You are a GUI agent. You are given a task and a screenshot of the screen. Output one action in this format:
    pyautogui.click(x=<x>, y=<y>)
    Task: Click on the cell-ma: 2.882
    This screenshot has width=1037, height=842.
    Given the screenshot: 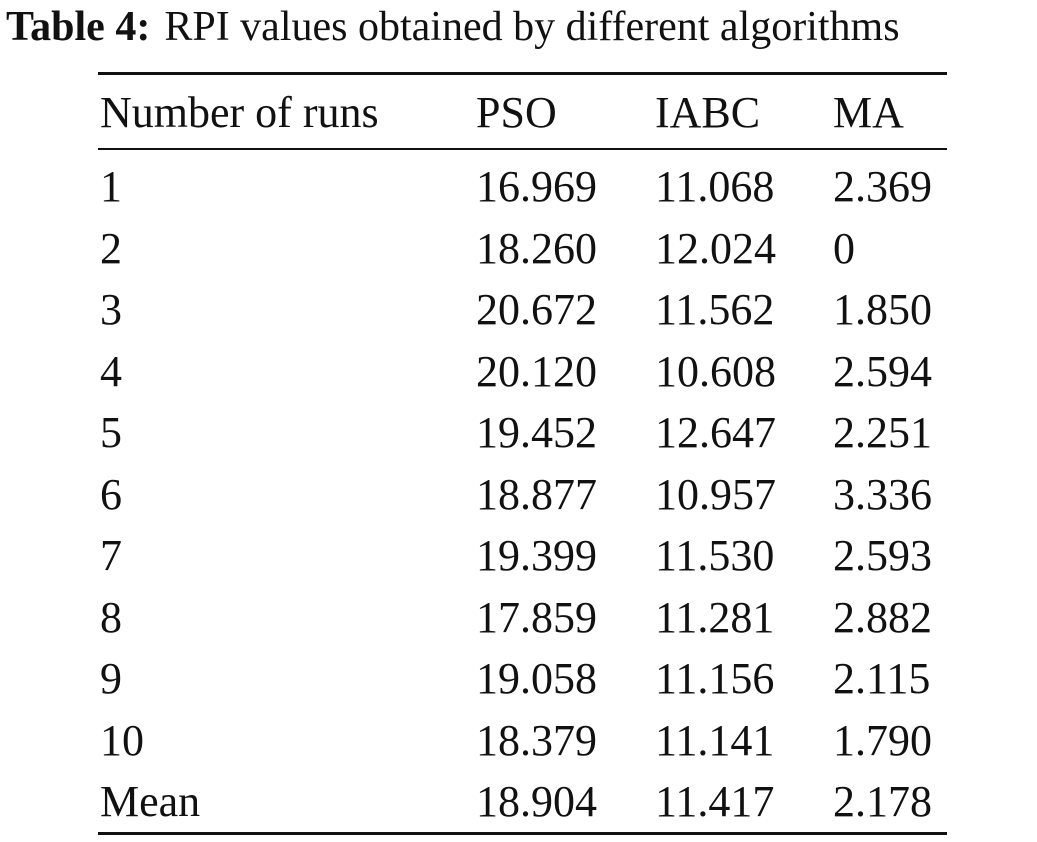 What is the action you would take?
    pyautogui.click(x=882, y=617)
    